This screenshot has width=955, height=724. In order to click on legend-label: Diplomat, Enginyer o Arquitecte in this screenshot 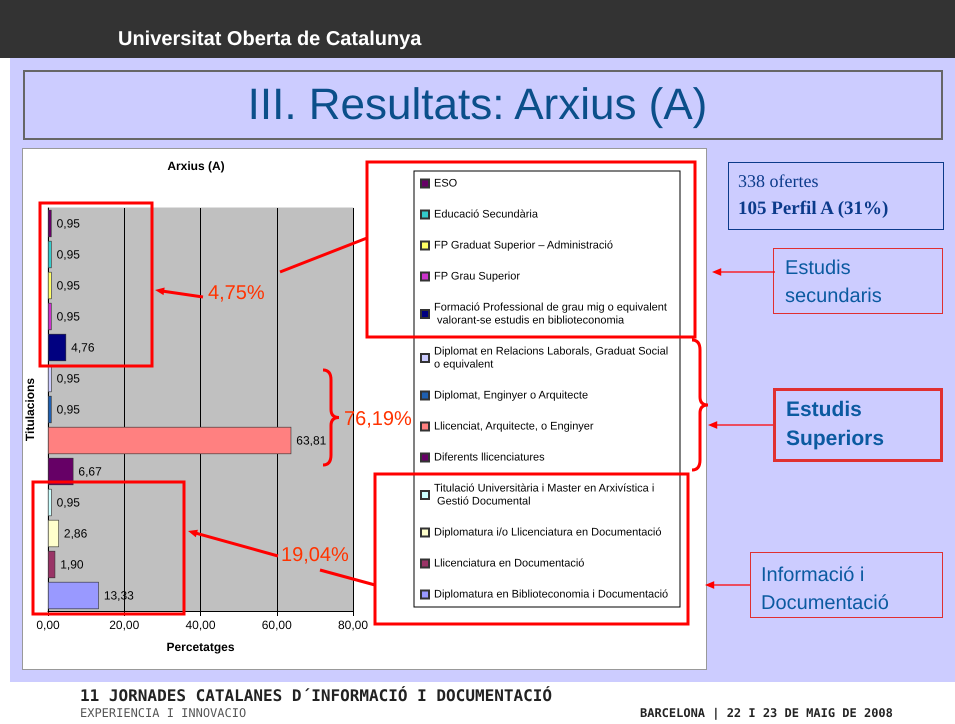, I will do `click(511, 396)`.